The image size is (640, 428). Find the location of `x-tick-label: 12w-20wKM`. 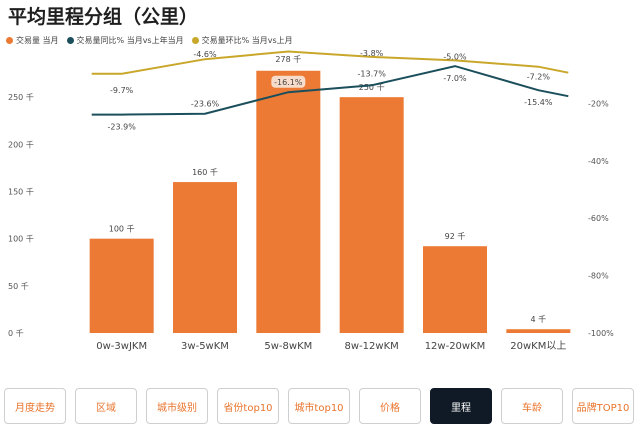

x-tick-label: 12w-20wKM is located at coordinates (455, 346).